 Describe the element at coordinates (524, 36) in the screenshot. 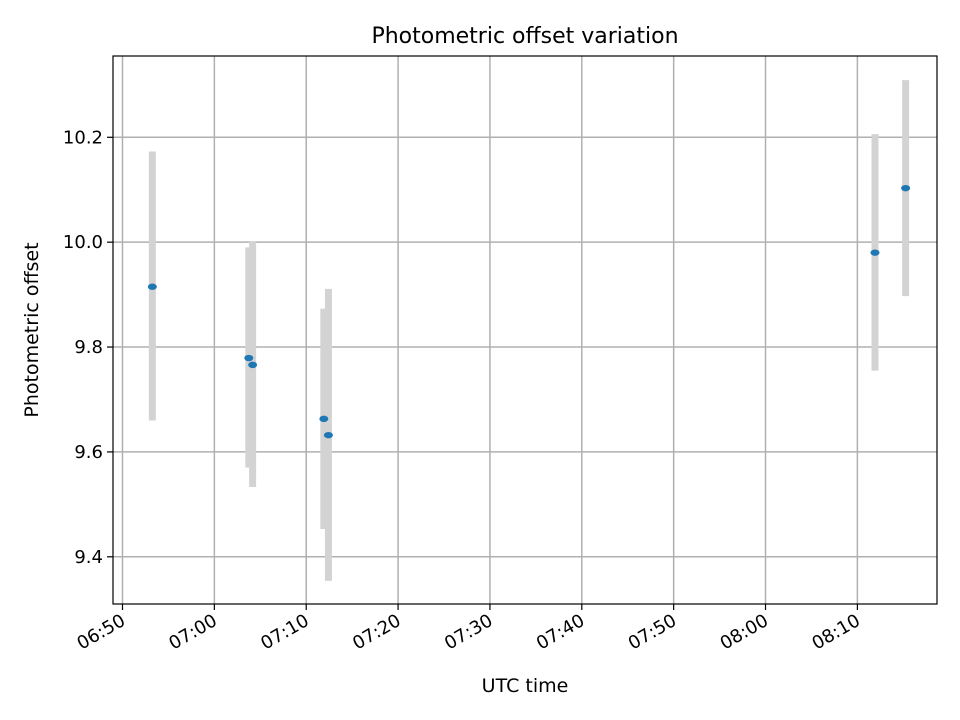

I see `chart-title: Photometric offset variation` at that location.